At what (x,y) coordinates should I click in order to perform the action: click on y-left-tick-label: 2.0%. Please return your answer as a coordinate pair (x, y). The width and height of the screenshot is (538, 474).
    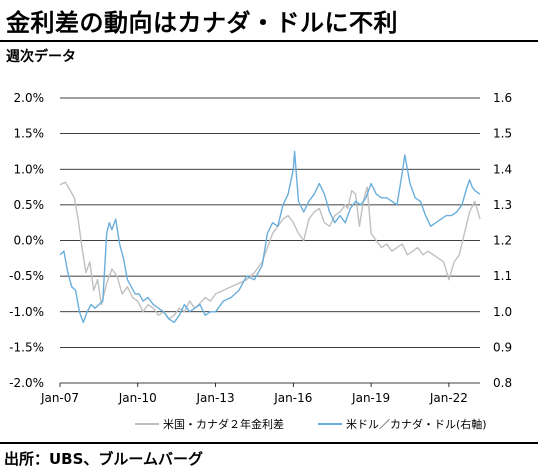
    Looking at the image, I should click on (29, 98).